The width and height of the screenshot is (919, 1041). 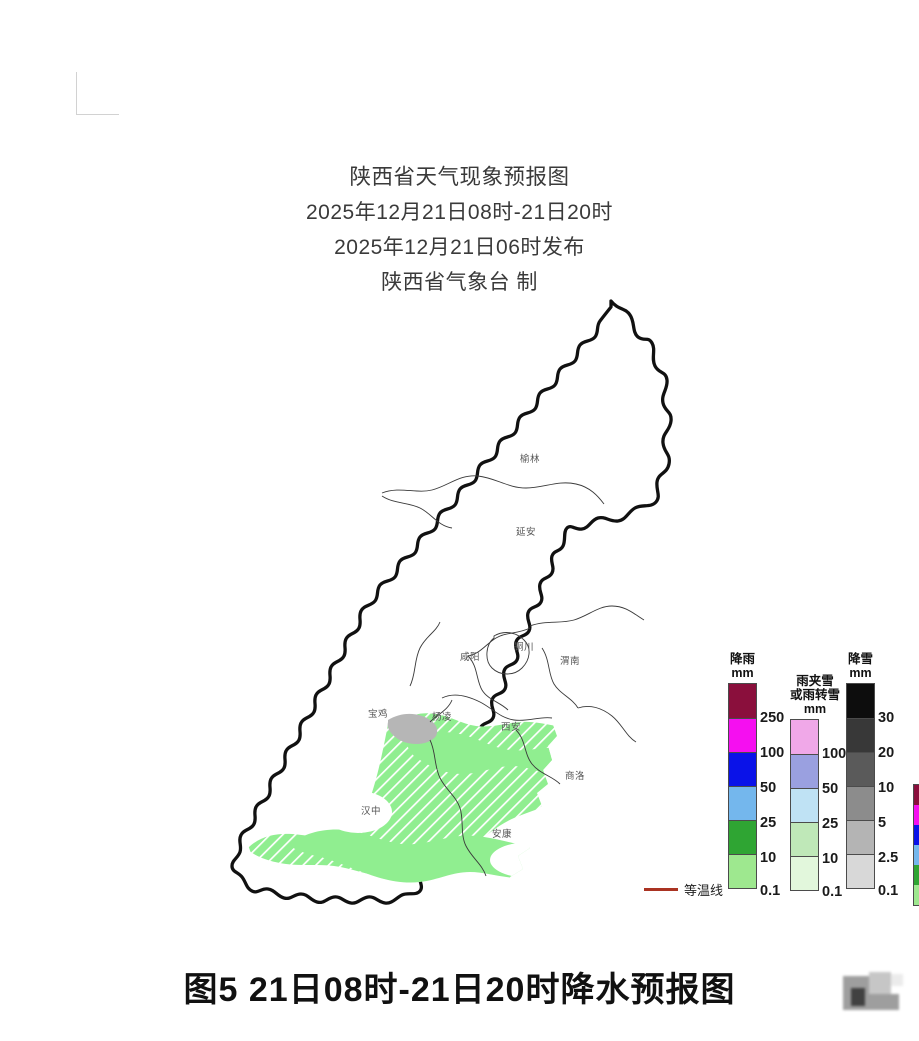 I want to click on legend-rain-bar: 250 100 50 25 10 0.1, so click(x=756, y=791).